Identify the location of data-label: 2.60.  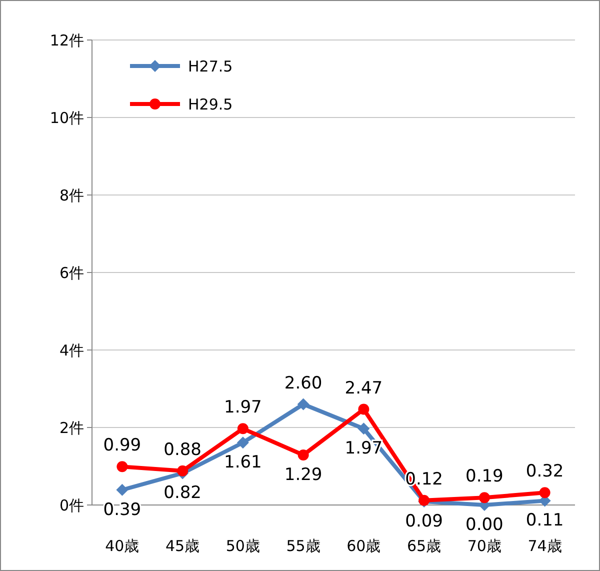
(303, 383).